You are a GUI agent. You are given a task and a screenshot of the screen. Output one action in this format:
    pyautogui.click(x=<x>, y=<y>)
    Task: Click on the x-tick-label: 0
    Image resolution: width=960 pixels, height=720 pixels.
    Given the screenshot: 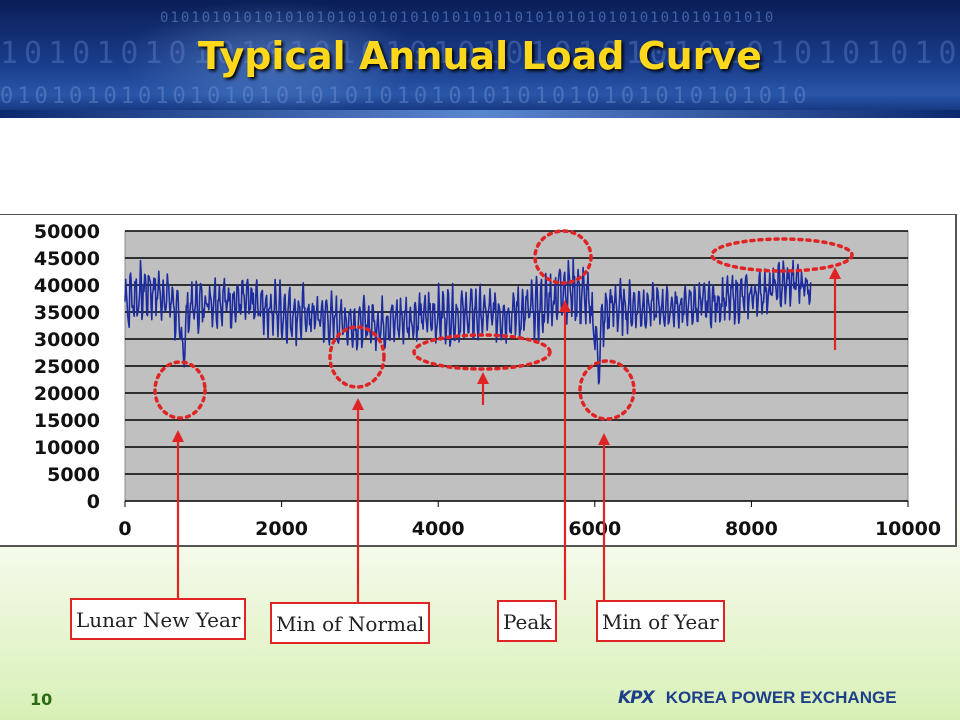 What is the action you would take?
    pyautogui.click(x=124, y=529)
    